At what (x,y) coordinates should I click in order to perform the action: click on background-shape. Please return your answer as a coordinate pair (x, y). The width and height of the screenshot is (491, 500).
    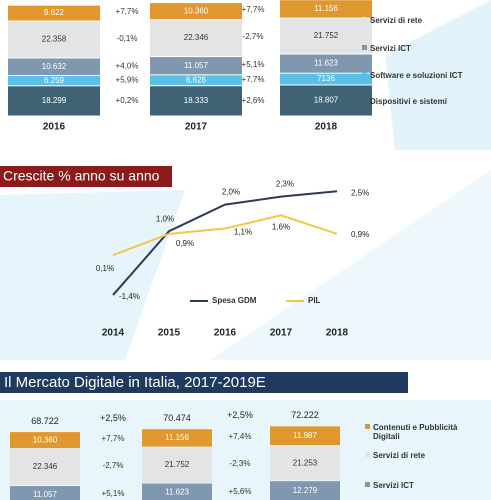
    Looking at the image, I should click on (92, 275).